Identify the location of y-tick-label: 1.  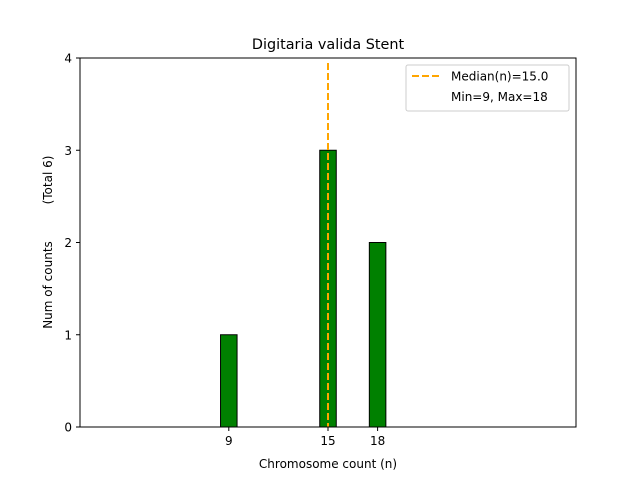
(68, 335).